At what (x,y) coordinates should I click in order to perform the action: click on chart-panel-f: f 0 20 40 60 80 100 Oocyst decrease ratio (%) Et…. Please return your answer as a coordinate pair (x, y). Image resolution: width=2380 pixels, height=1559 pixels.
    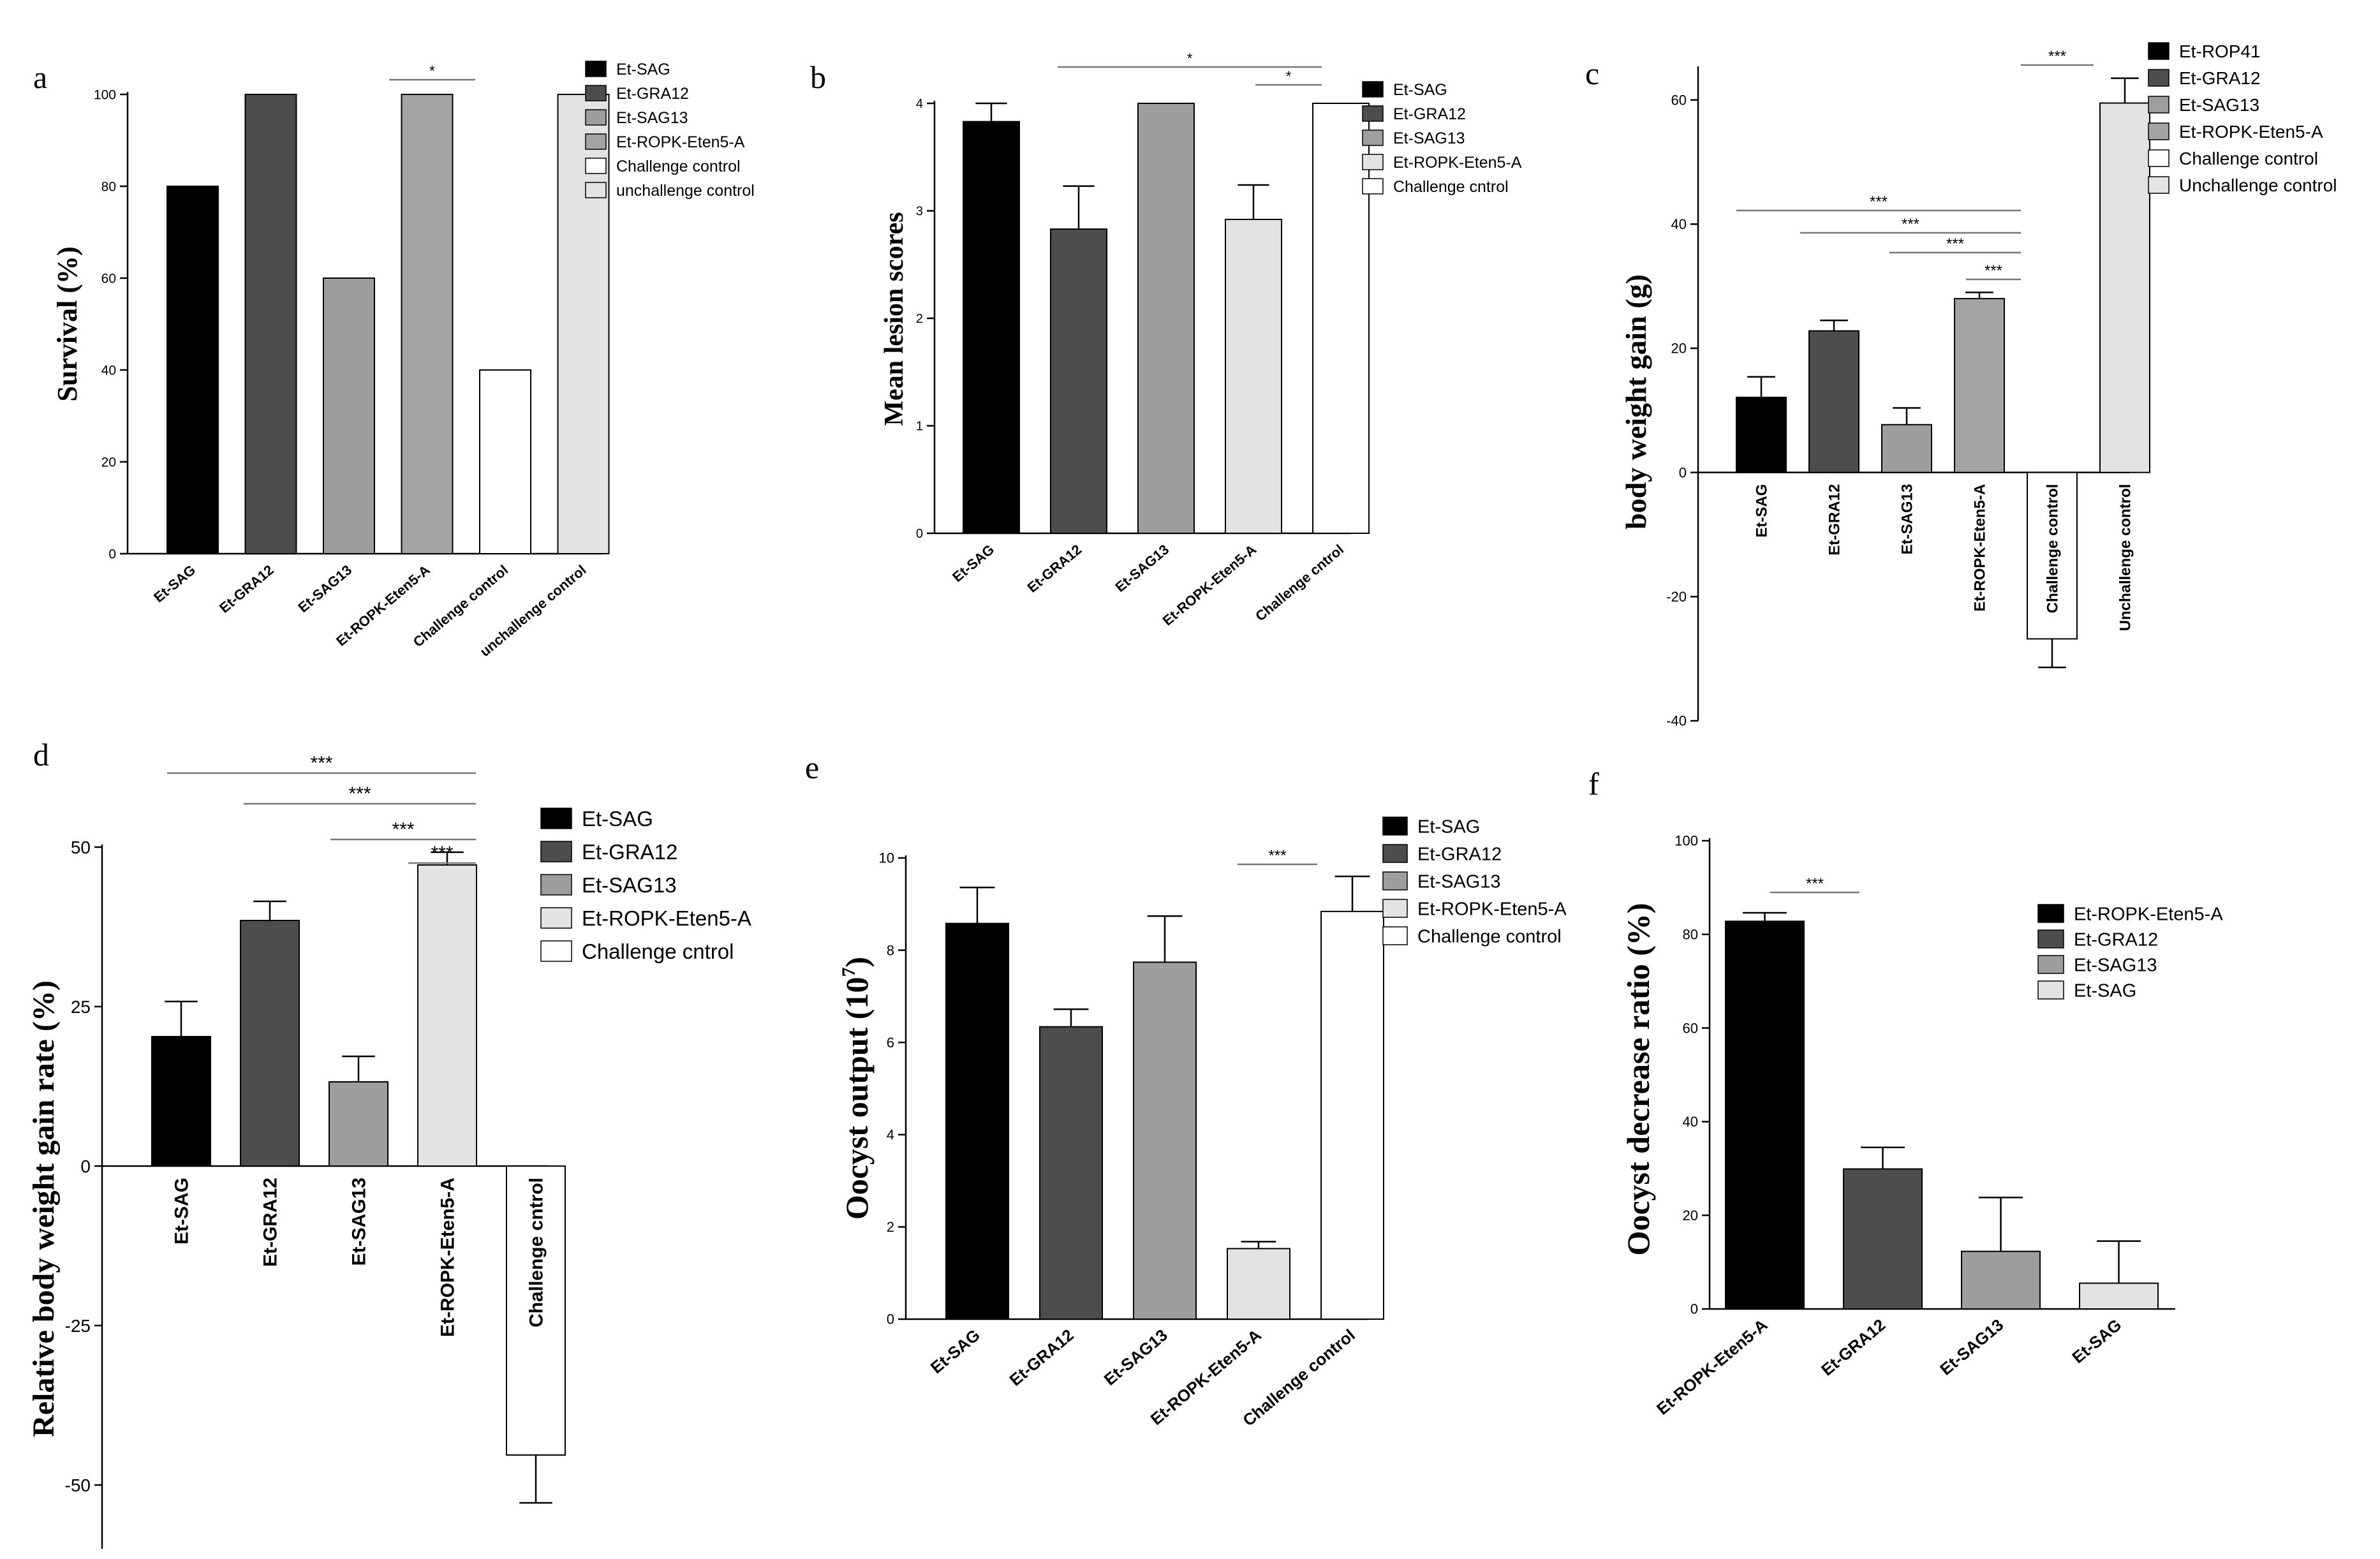
    Looking at the image, I should click on (1905, 1092).